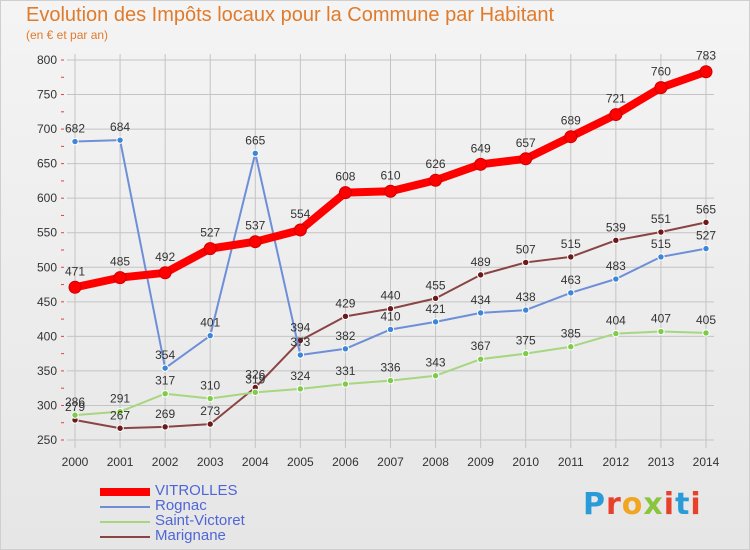 This screenshot has height=550, width=750. What do you see at coordinates (661, 331) in the screenshot?
I see `data-point-saint-victoret-2013` at bounding box center [661, 331].